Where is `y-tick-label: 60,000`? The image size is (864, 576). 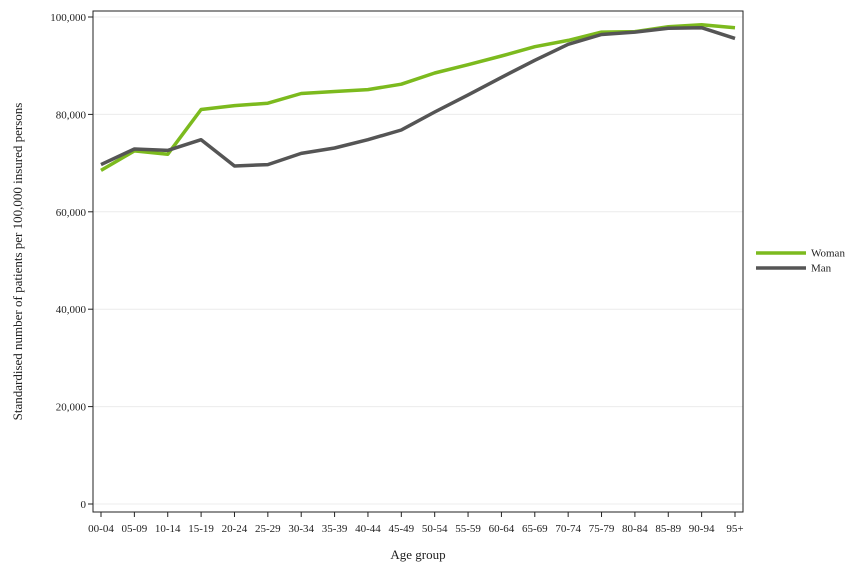
y-tick-label: 60,000 is located at coordinates (71, 213).